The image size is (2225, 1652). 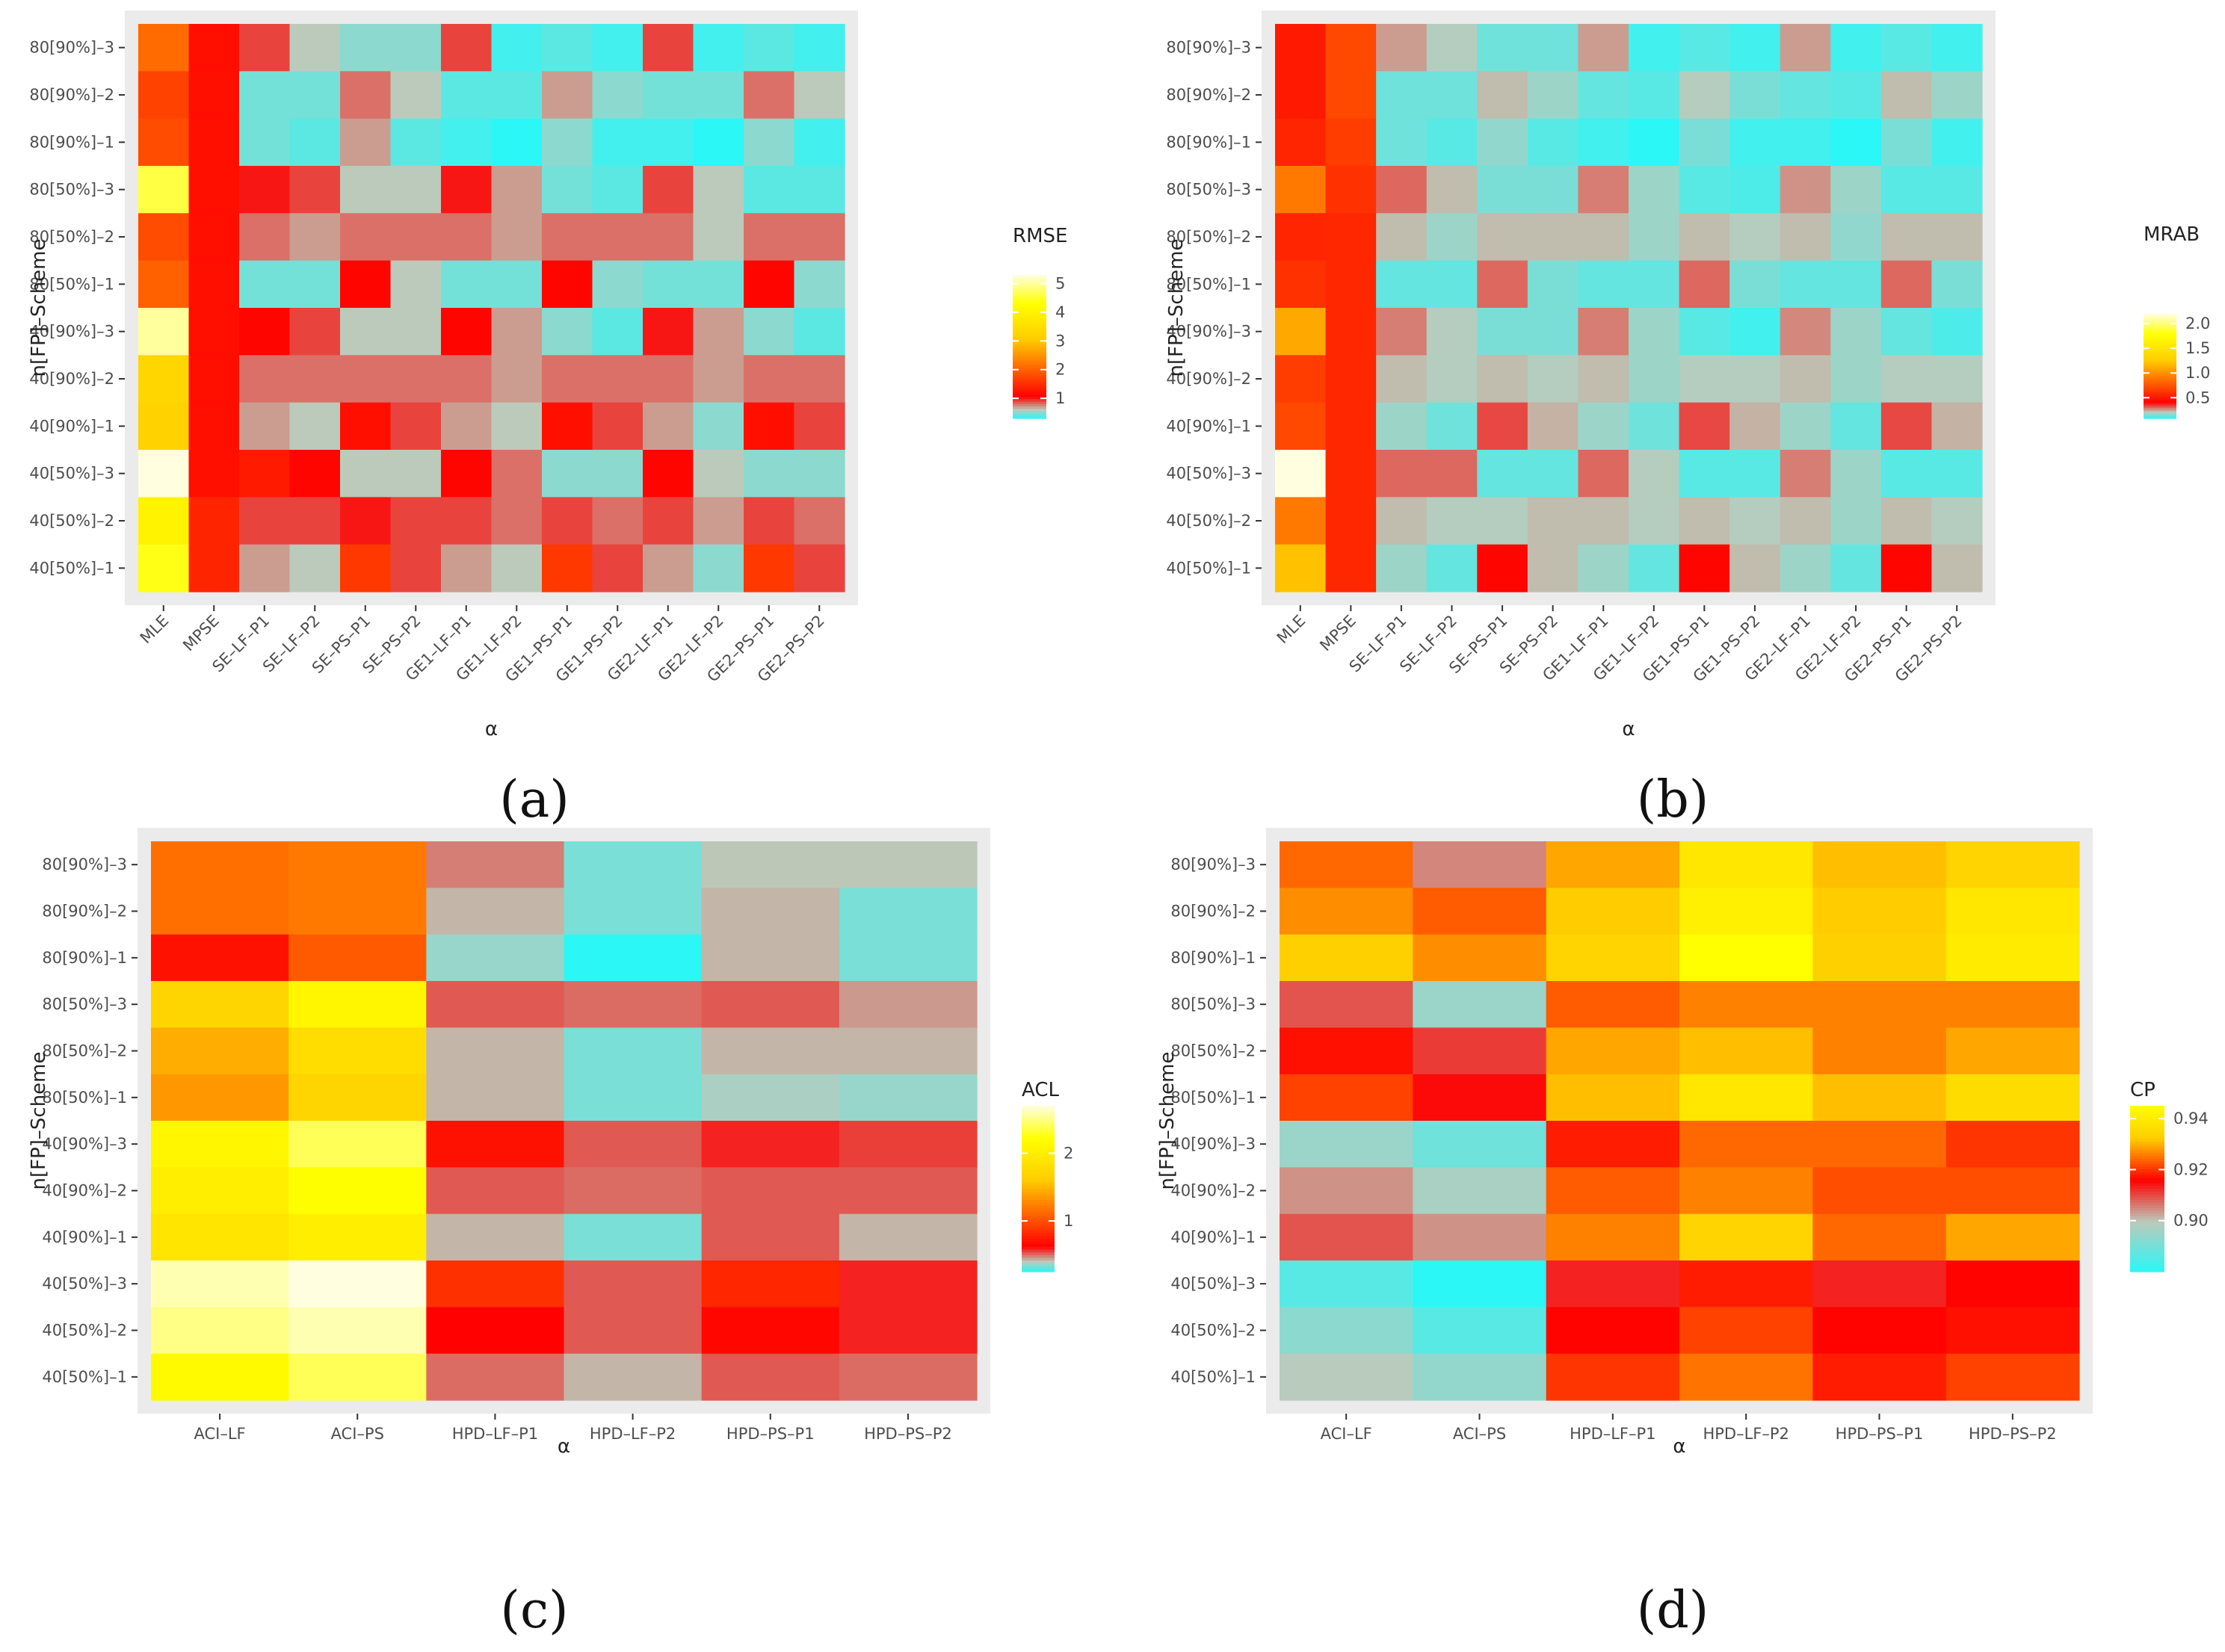 I want to click on x-tick-label: MPSE, so click(x=1338, y=633).